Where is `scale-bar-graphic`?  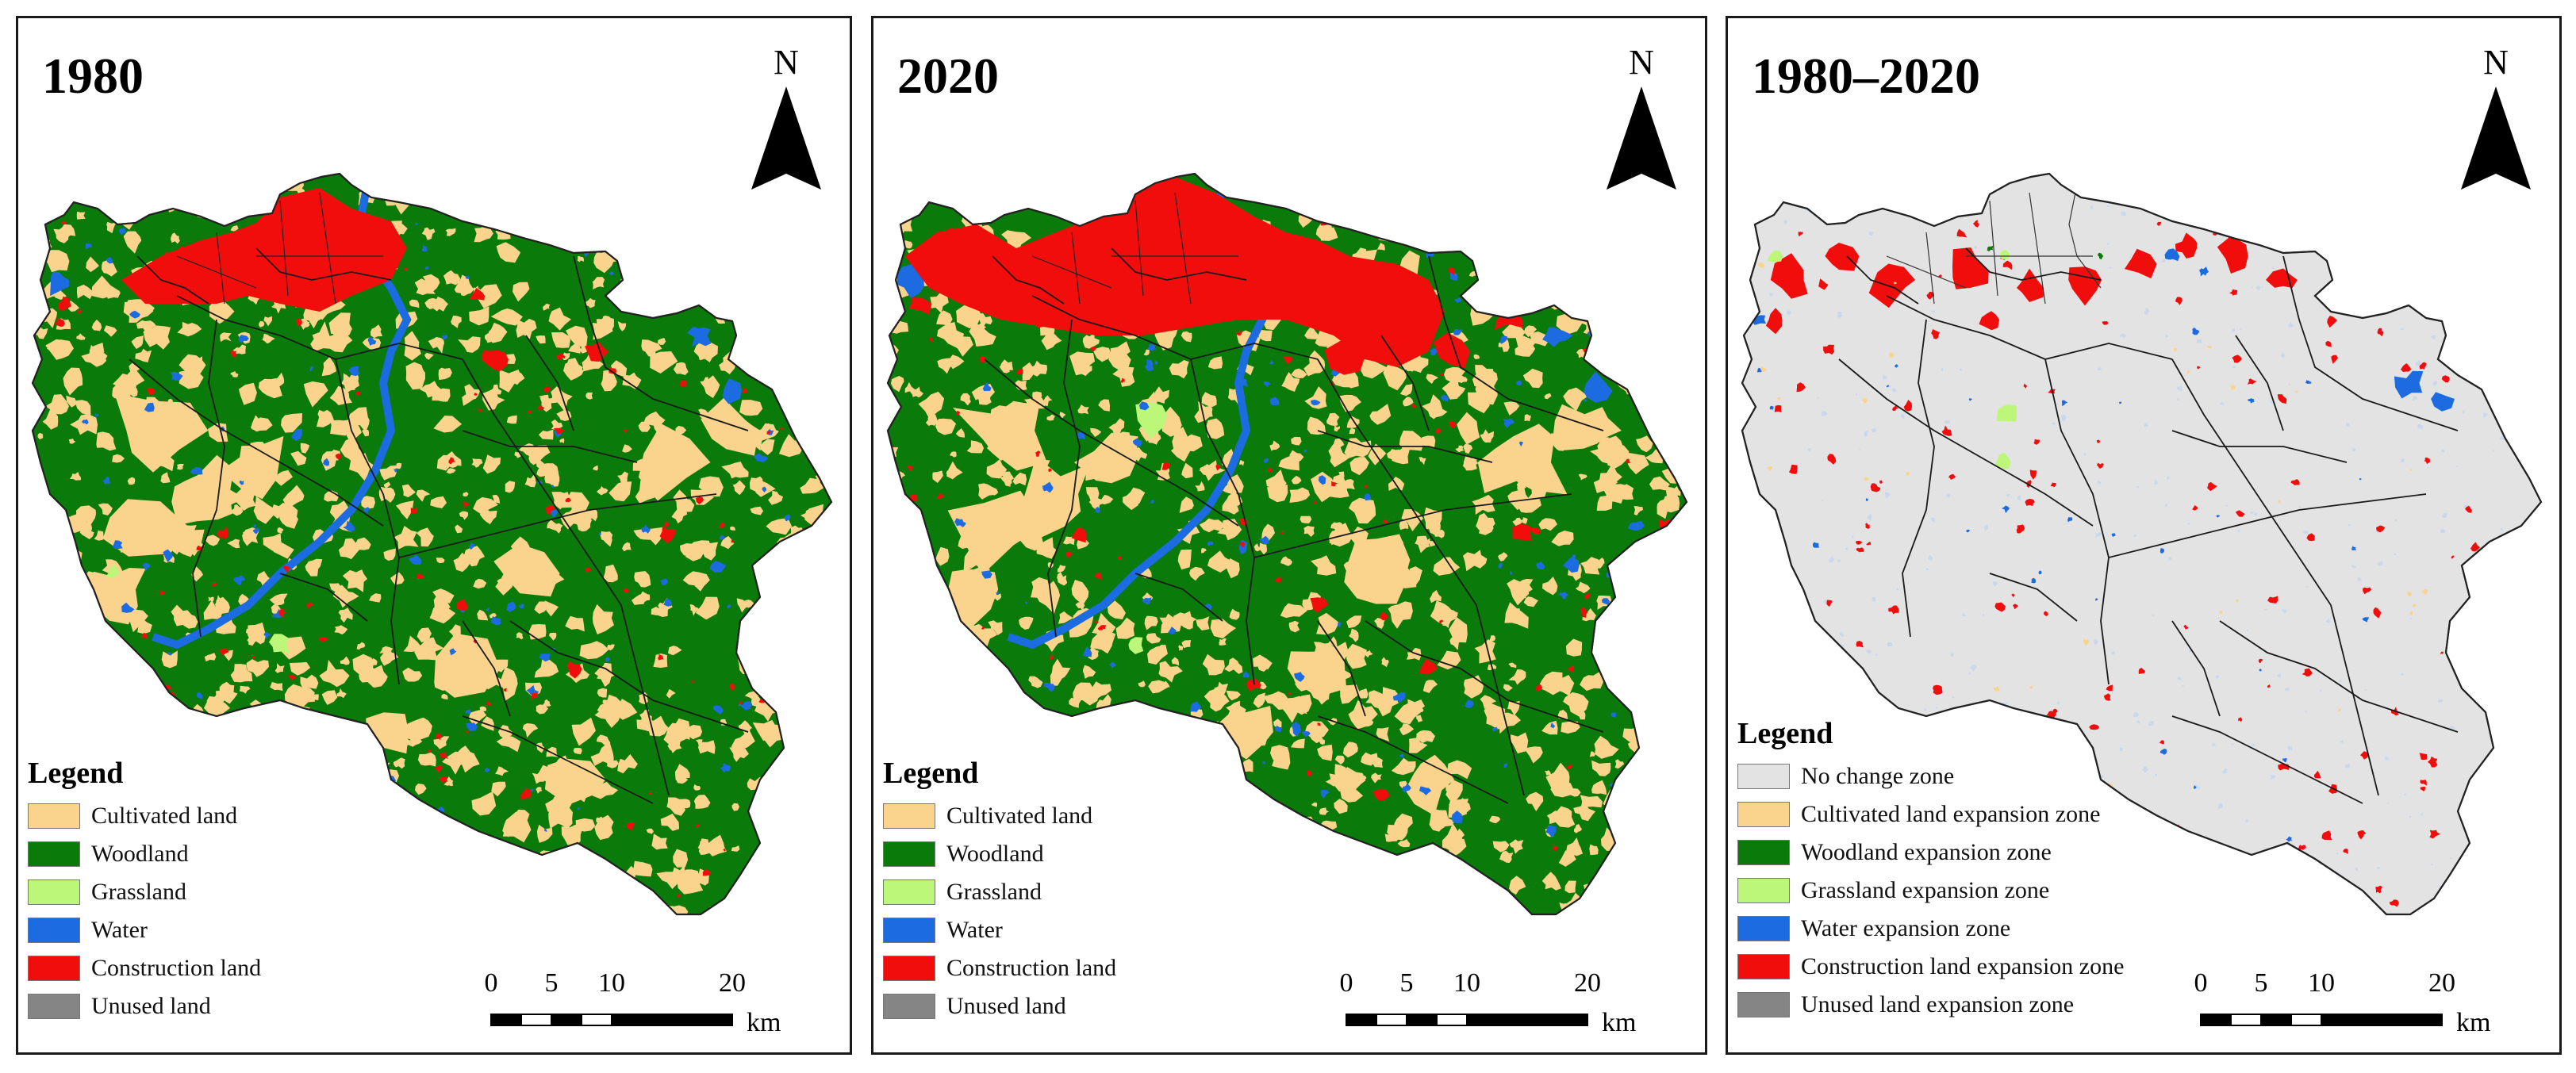
scale-bar-graphic is located at coordinates (1467, 1020).